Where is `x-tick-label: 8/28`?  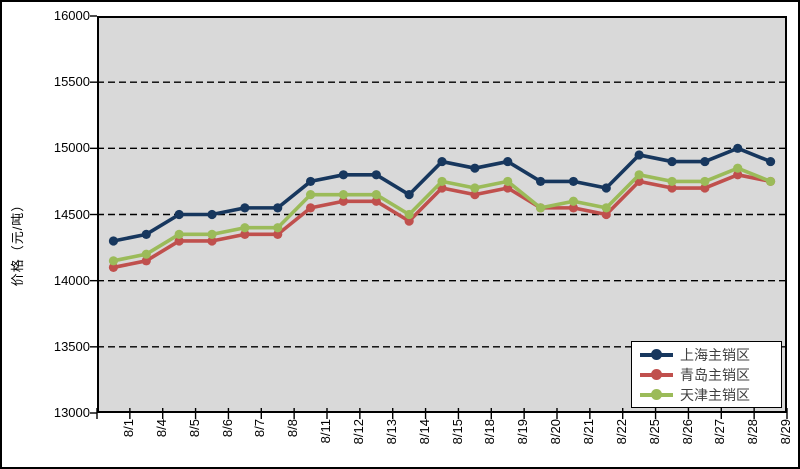
x-tick-label: 8/28 is located at coordinates (753, 432).